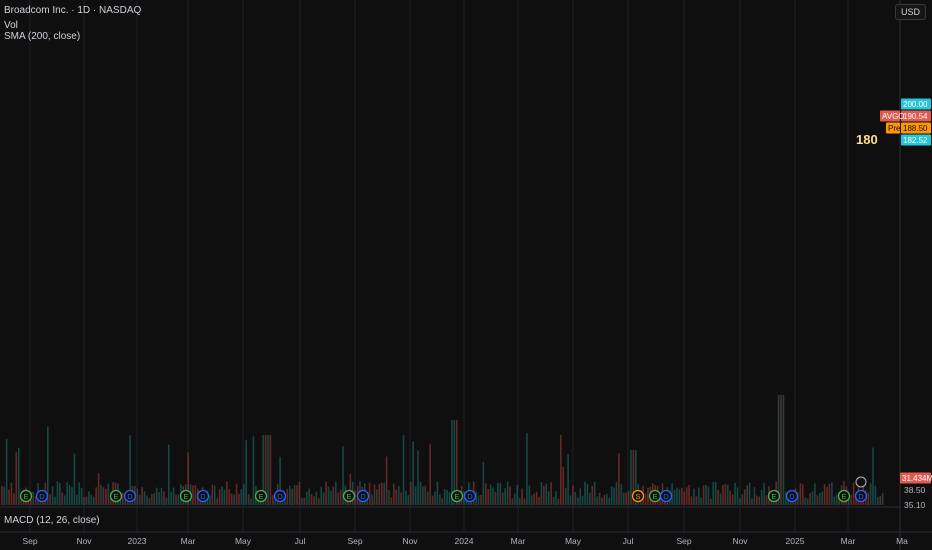 The image size is (932, 550). I want to click on price-tag: 190.54, so click(916, 116).